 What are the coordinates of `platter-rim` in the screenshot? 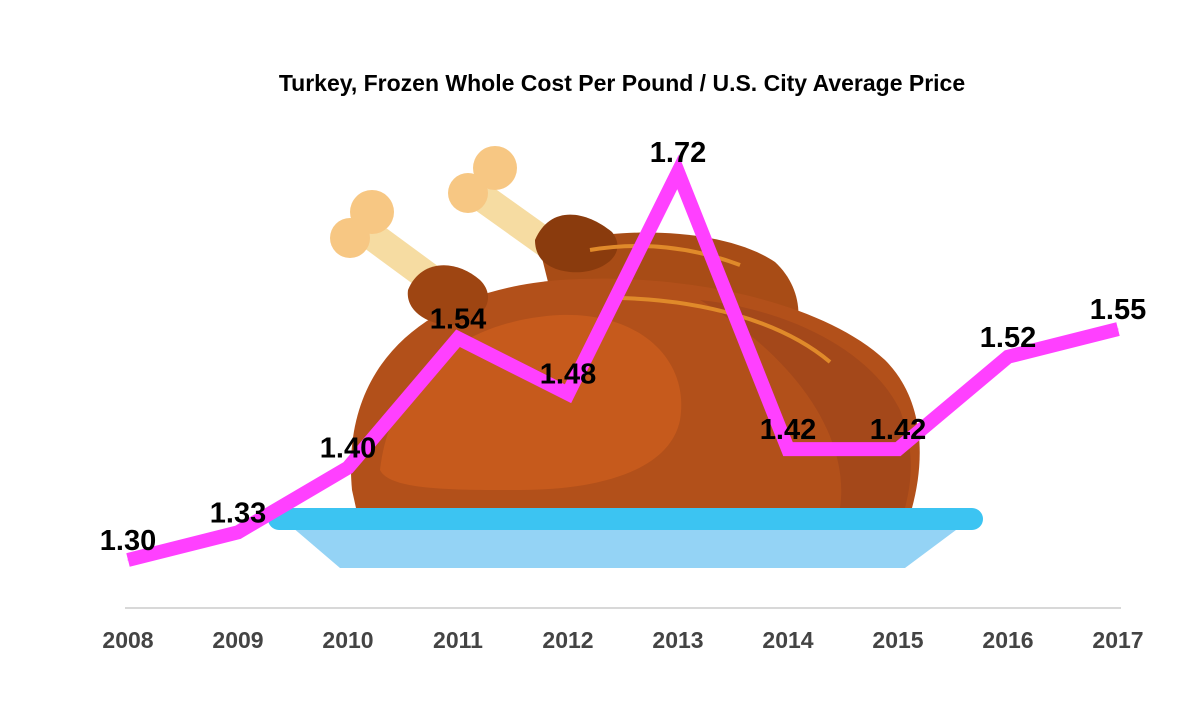 It's located at (625, 519).